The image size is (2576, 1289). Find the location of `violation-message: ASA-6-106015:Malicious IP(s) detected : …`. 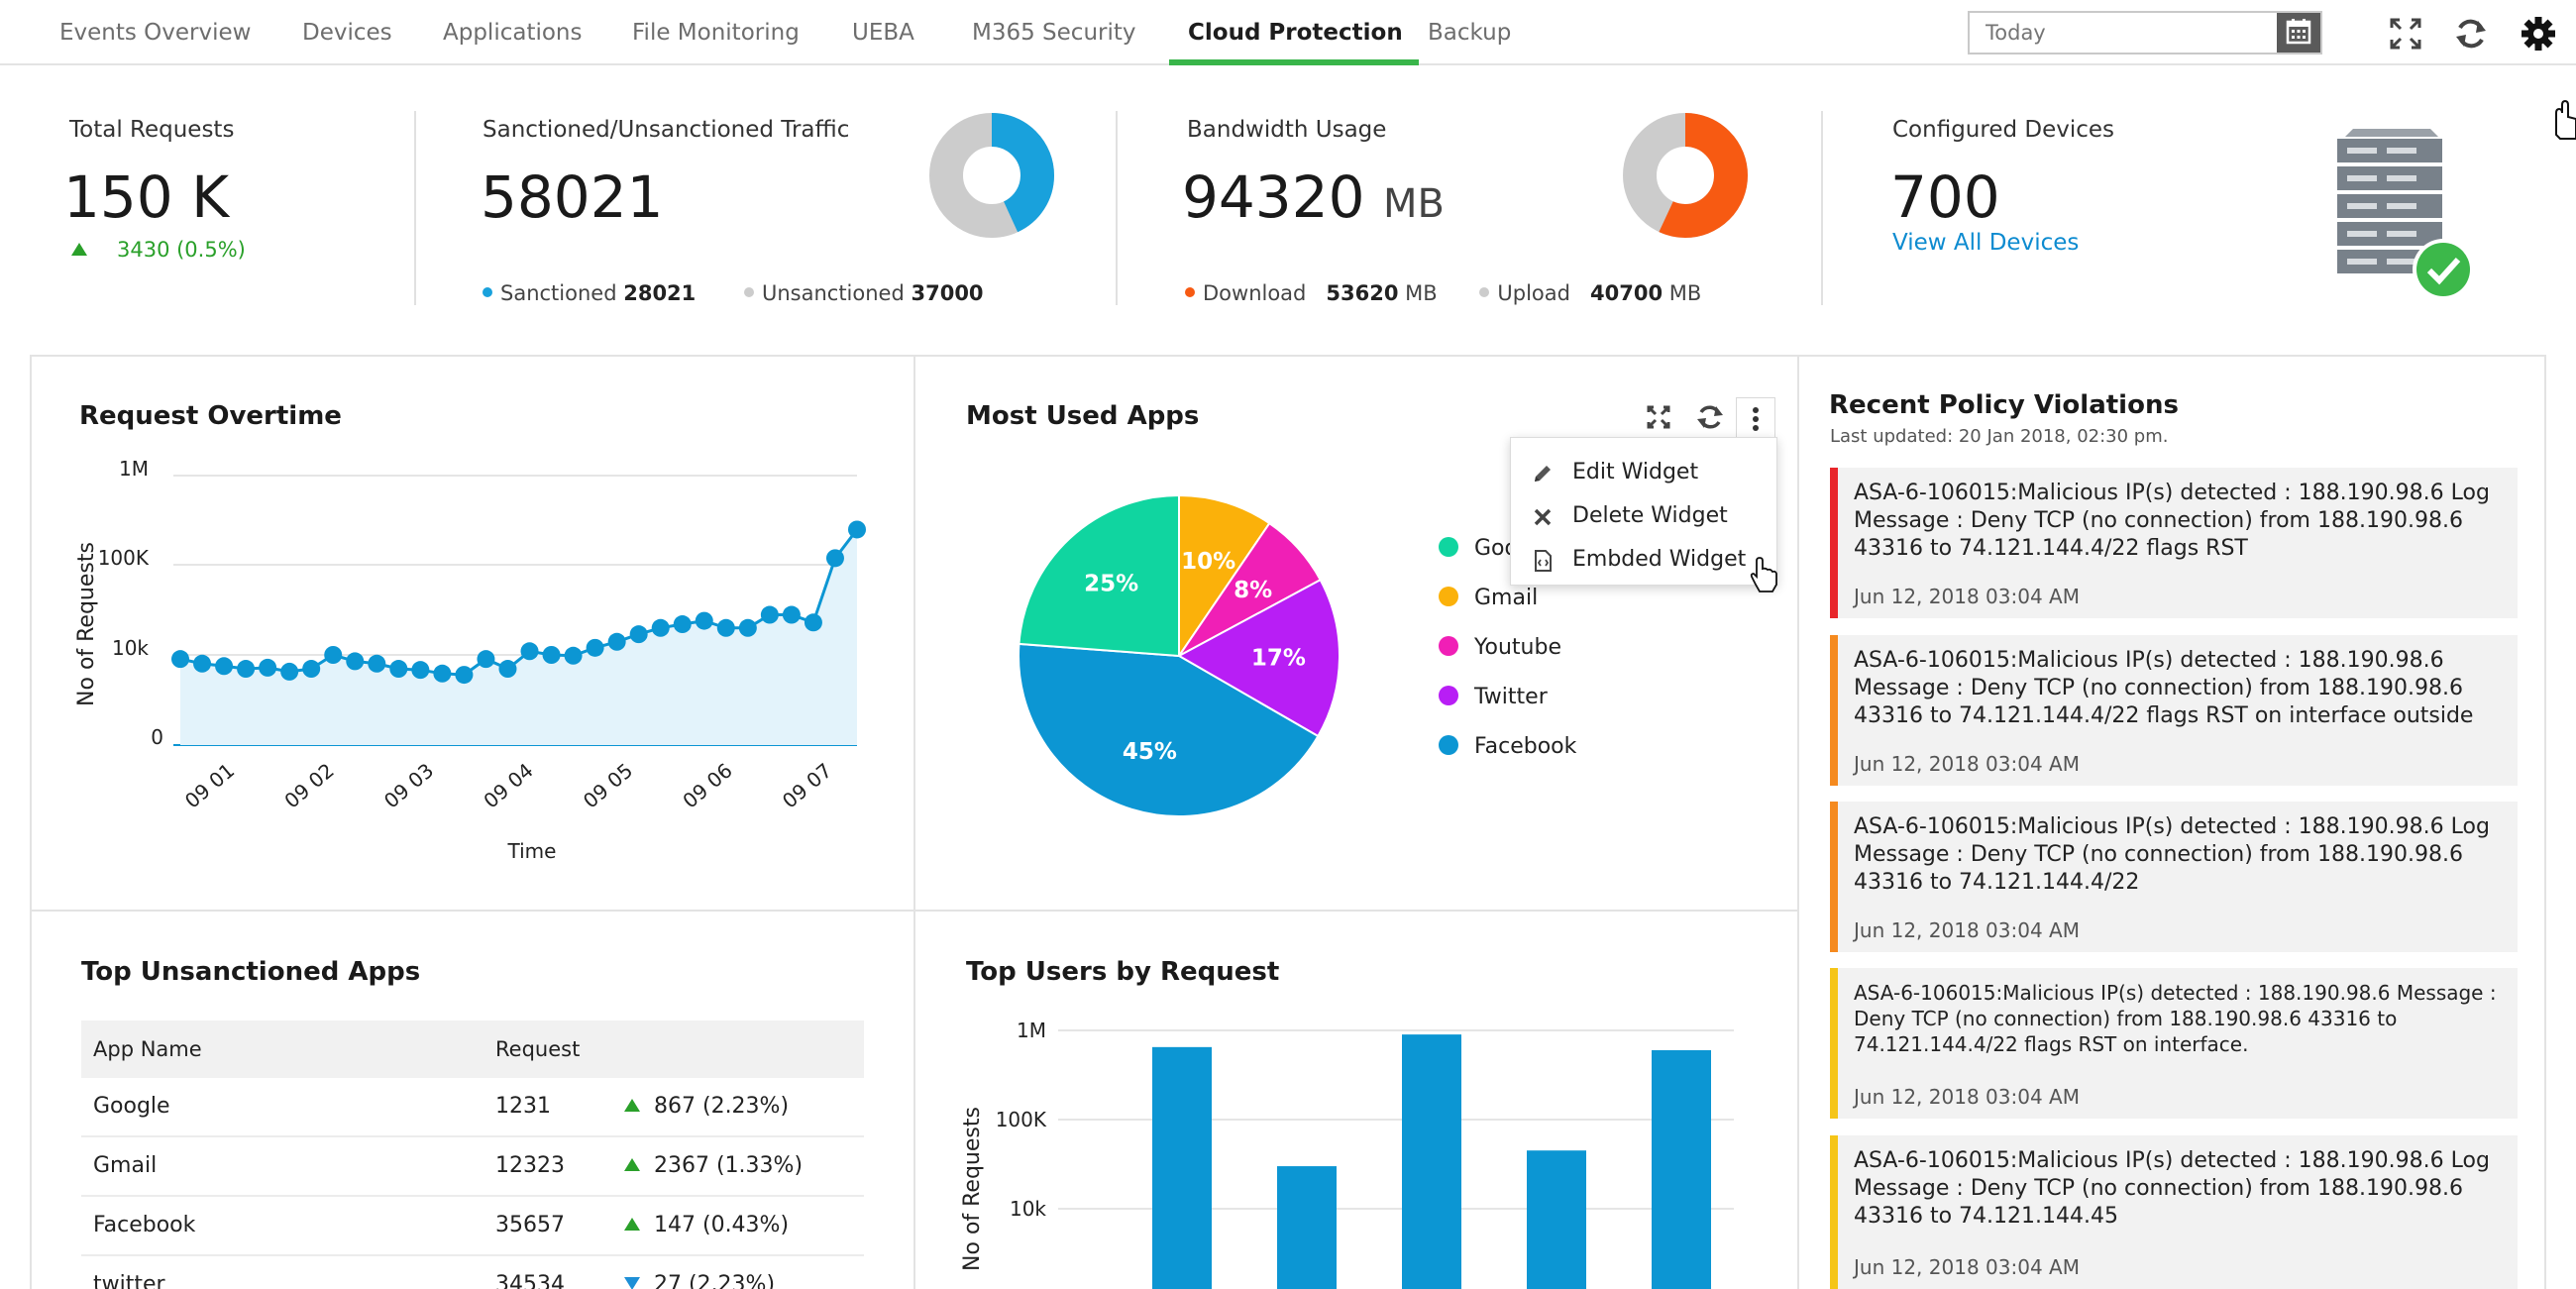

violation-message: ASA-6-106015:Malicious IP(s) detected : … is located at coordinates (2172, 521).